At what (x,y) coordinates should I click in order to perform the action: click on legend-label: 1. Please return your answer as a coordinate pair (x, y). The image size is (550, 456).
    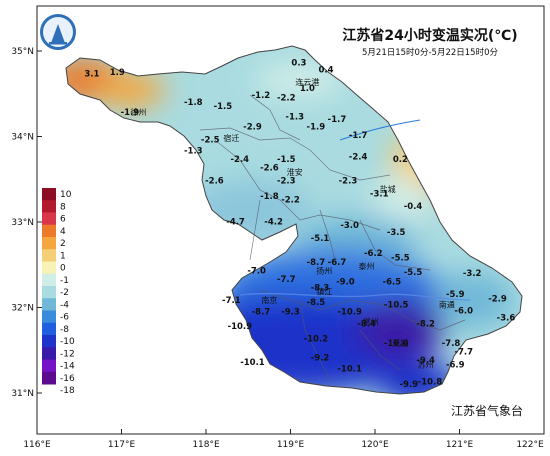
    Looking at the image, I should click on (63, 256).